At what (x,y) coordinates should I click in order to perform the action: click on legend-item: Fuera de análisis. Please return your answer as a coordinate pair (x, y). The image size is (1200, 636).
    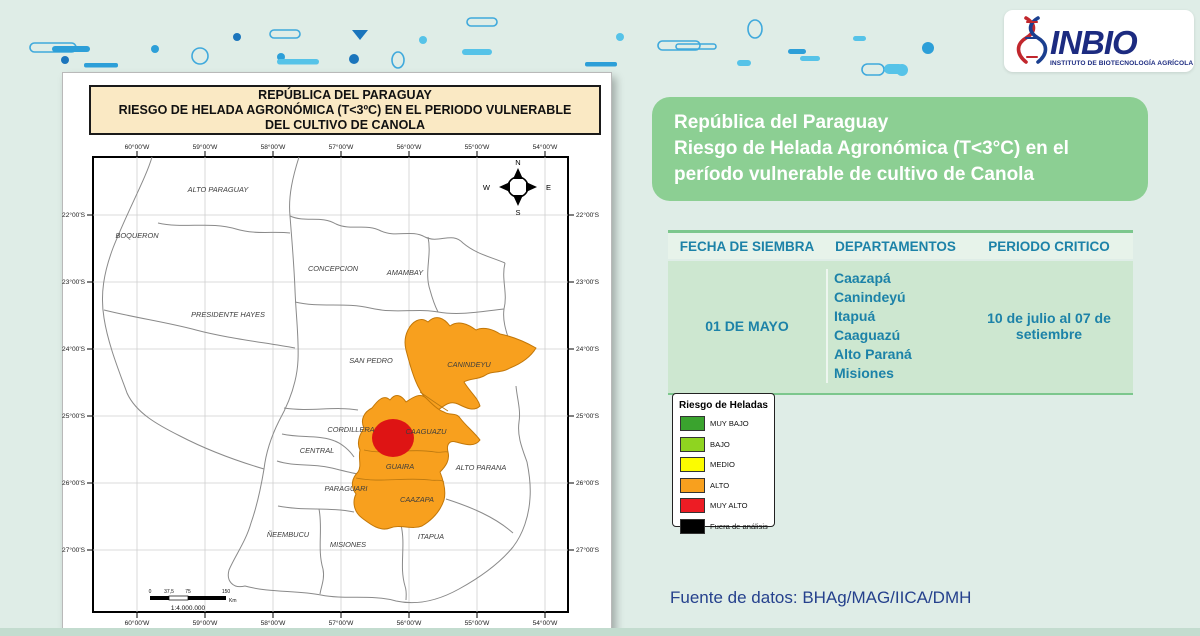
    Looking at the image, I should click on (727, 526).